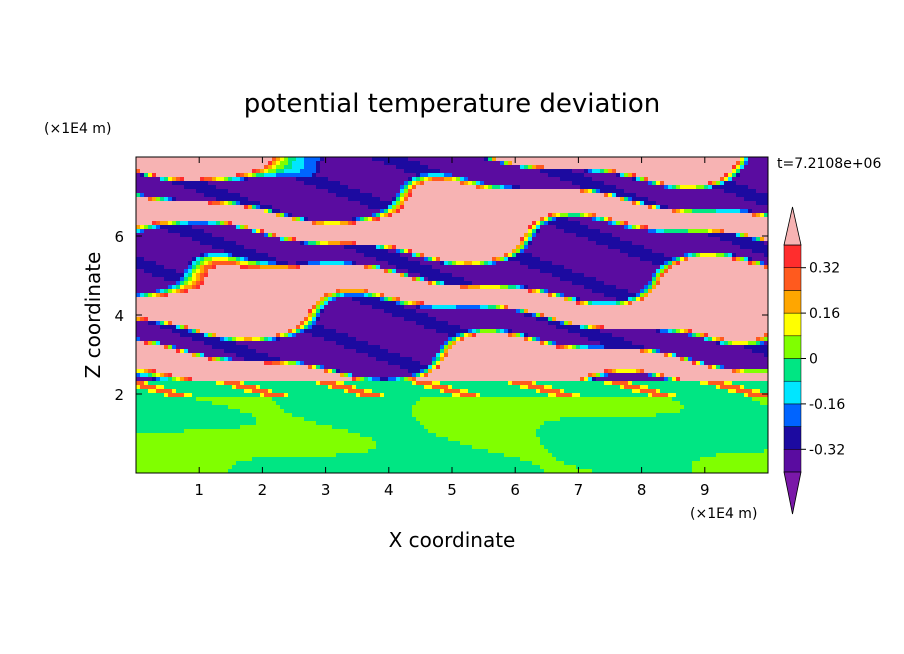 The image size is (904, 654). What do you see at coordinates (579, 490) in the screenshot?
I see `x-tick-label: 7` at bounding box center [579, 490].